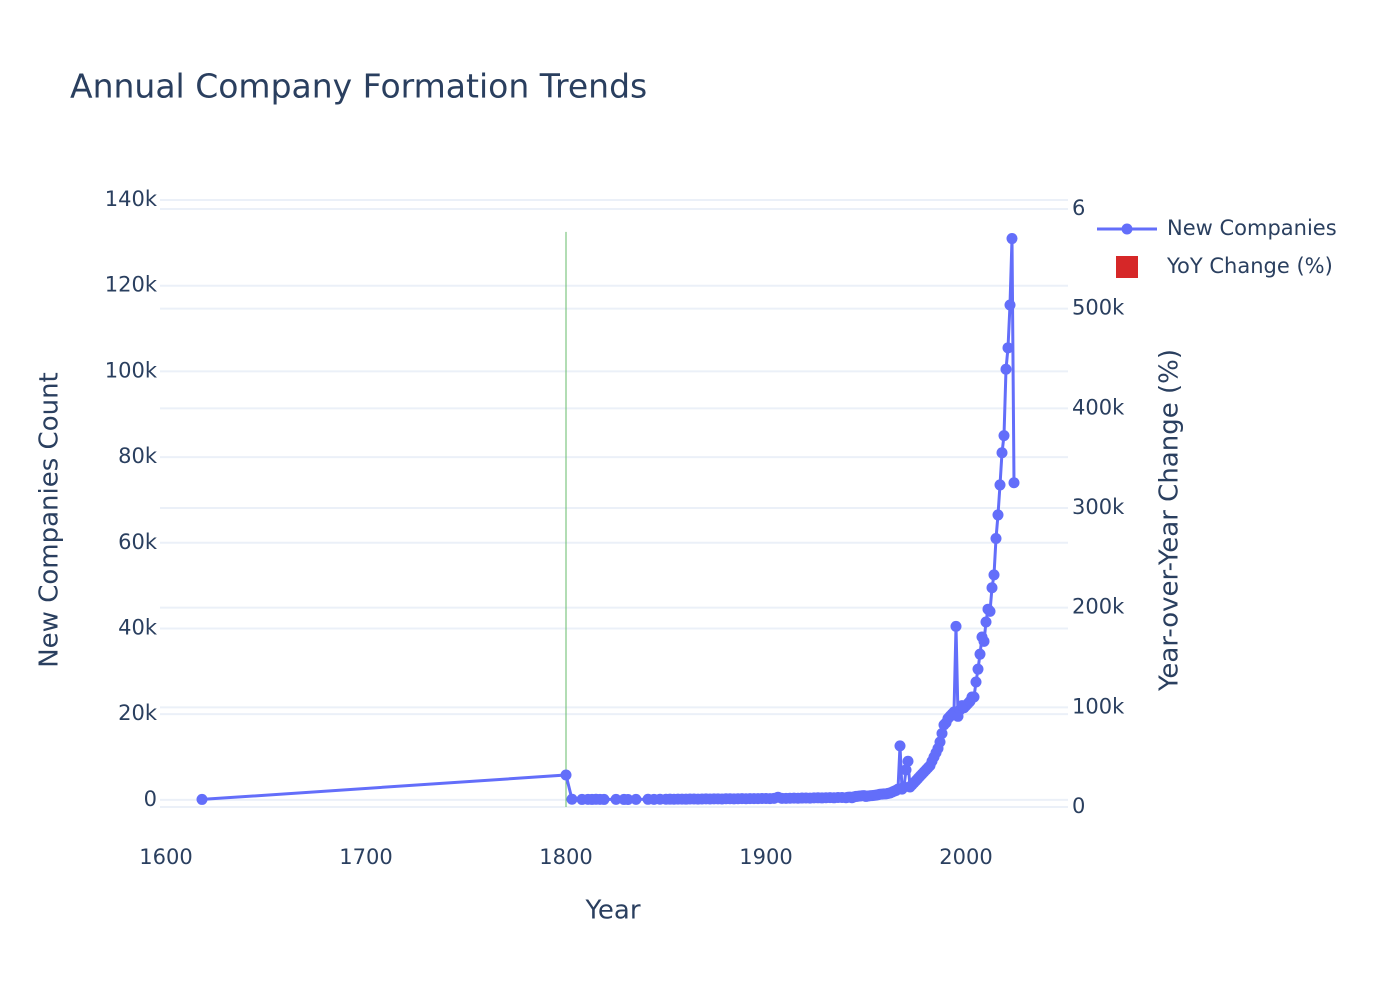 Image resolution: width=1400 pixels, height=1004 pixels. What do you see at coordinates (1252, 228) in the screenshot?
I see `legend-label: New Companies` at bounding box center [1252, 228].